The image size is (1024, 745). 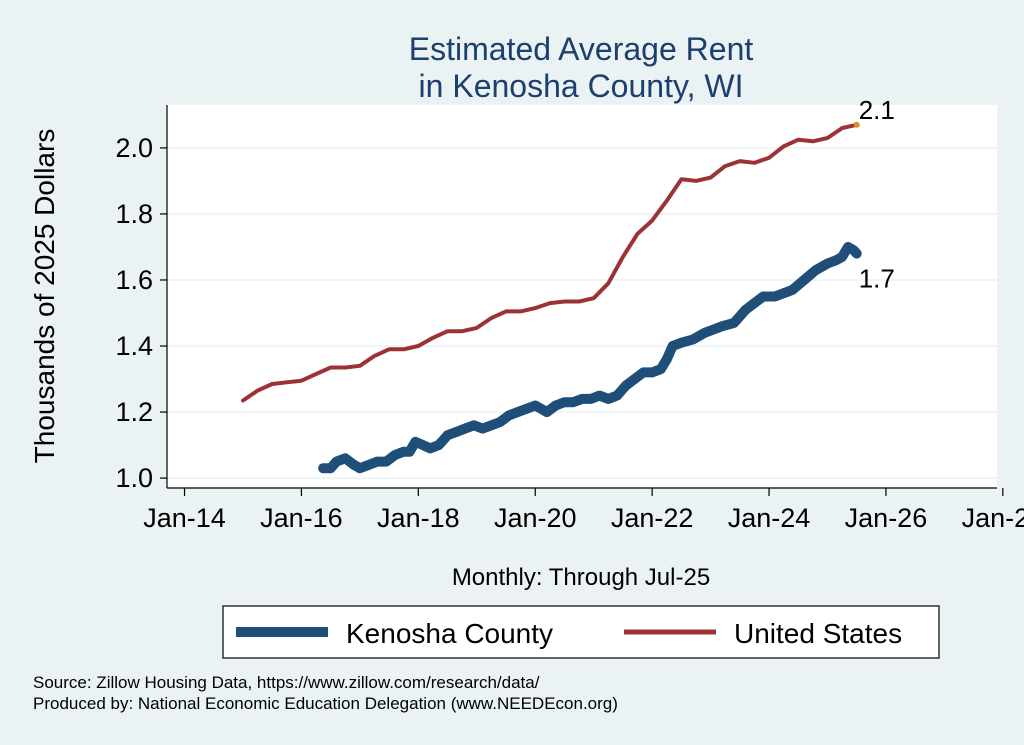 What do you see at coordinates (134, 280) in the screenshot?
I see `y-tick-label: 1.6` at bounding box center [134, 280].